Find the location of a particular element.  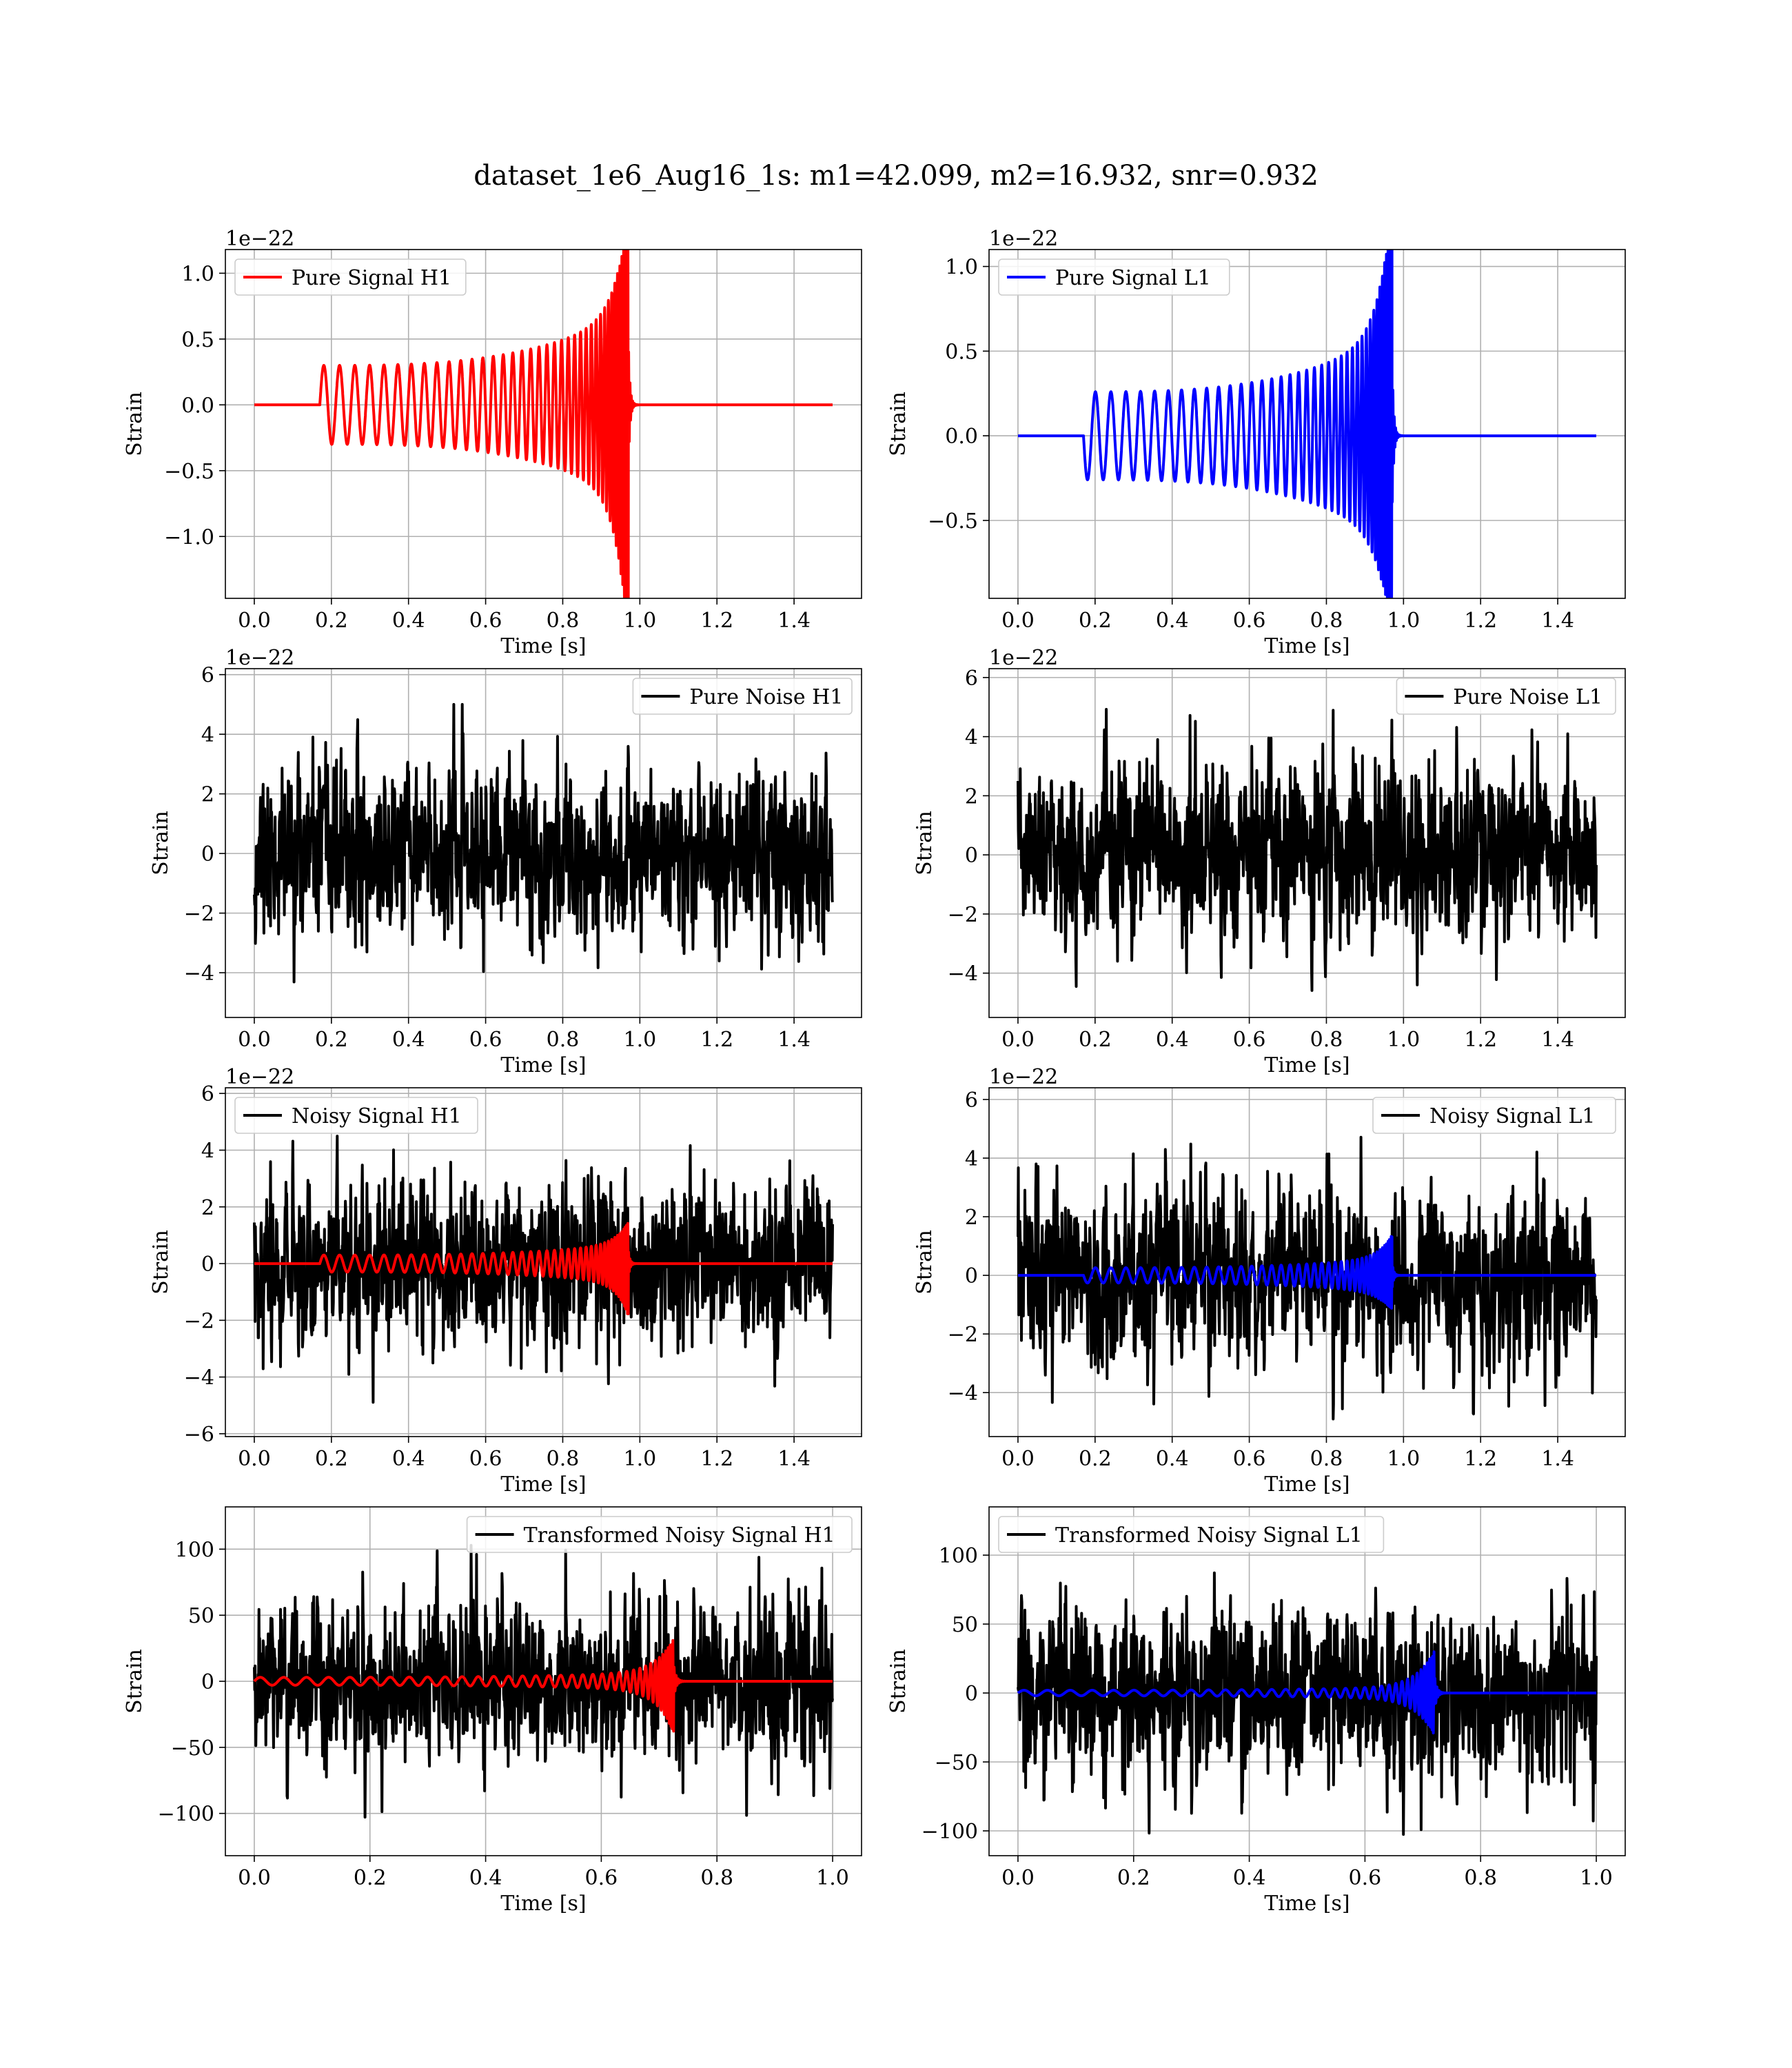

legend: Transformed Noisy Signal H1 is located at coordinates (659, 1534).